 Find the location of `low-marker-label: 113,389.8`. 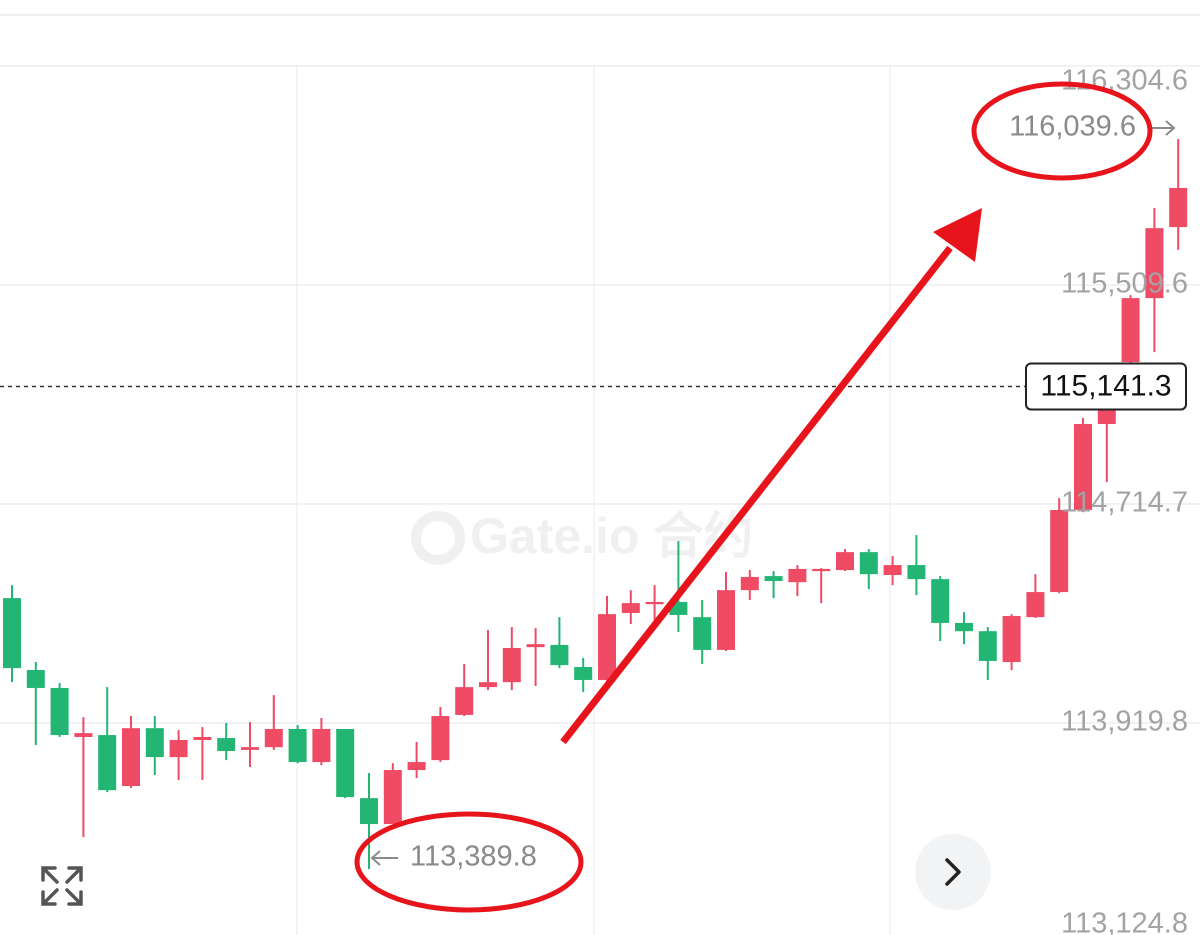

low-marker-label: 113,389.8 is located at coordinates (473, 857).